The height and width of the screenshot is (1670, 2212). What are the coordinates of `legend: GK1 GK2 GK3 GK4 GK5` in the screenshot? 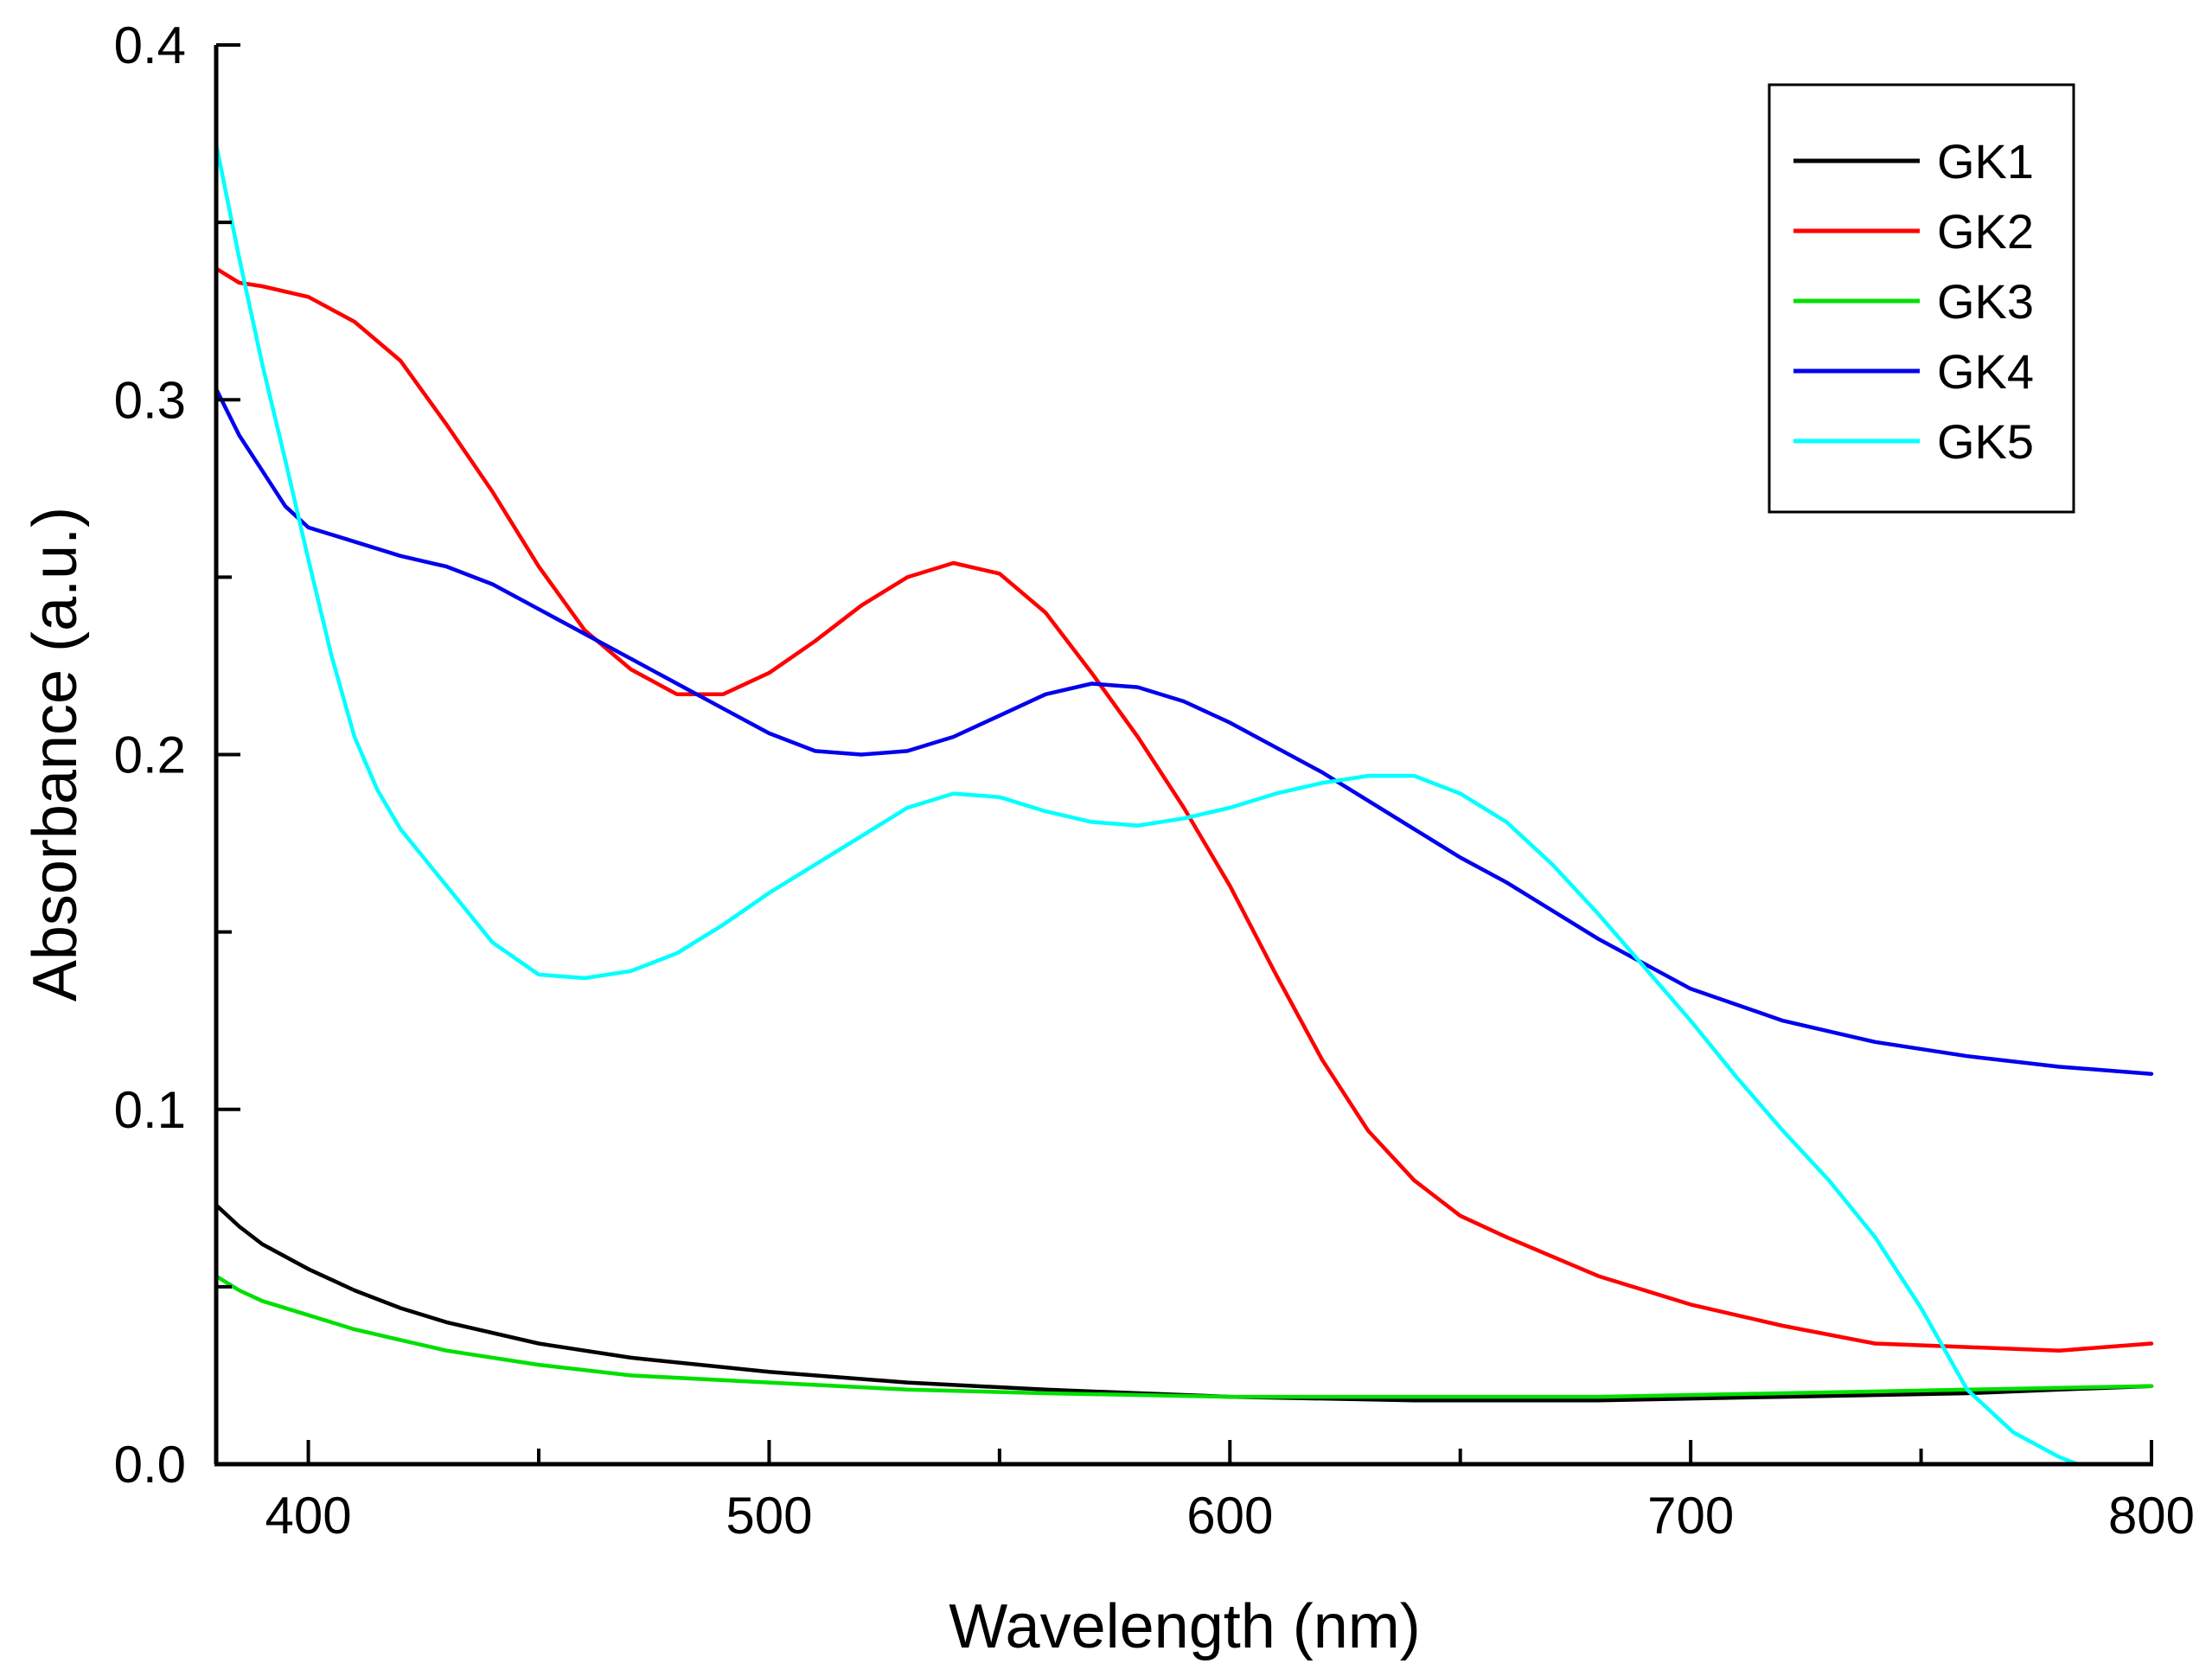 It's located at (1921, 298).